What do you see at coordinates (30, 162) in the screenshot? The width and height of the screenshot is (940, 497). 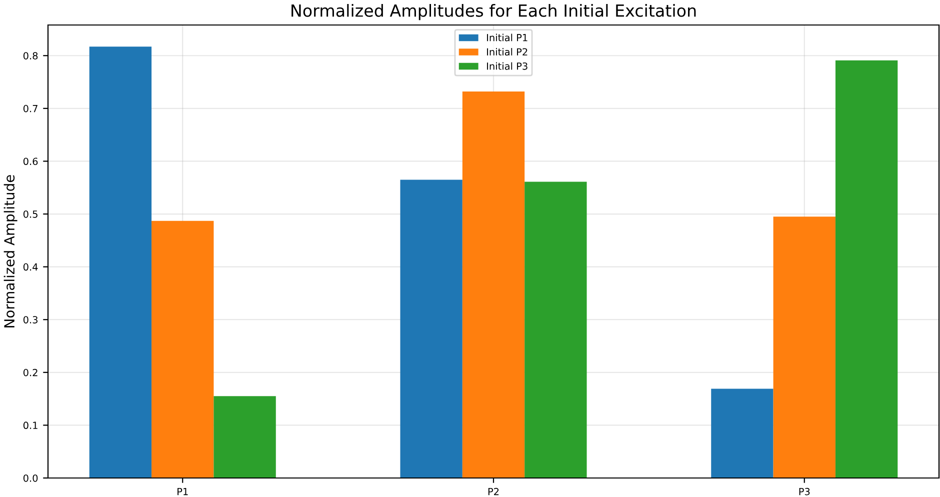 I see `y-tick-label: 0.6` at bounding box center [30, 162].